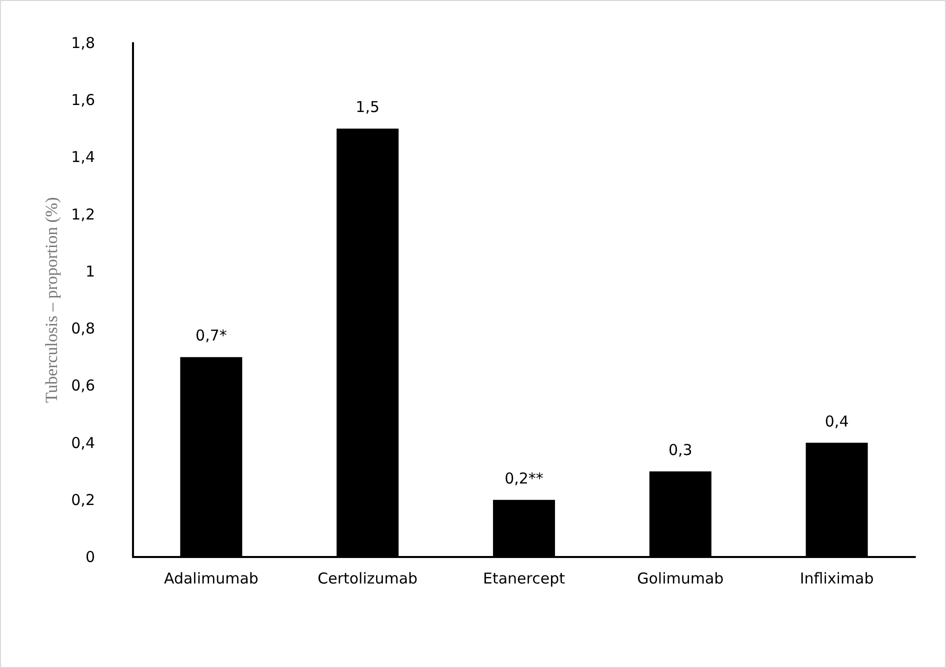  What do you see at coordinates (836, 421) in the screenshot?
I see `data-label: 0,4` at bounding box center [836, 421].